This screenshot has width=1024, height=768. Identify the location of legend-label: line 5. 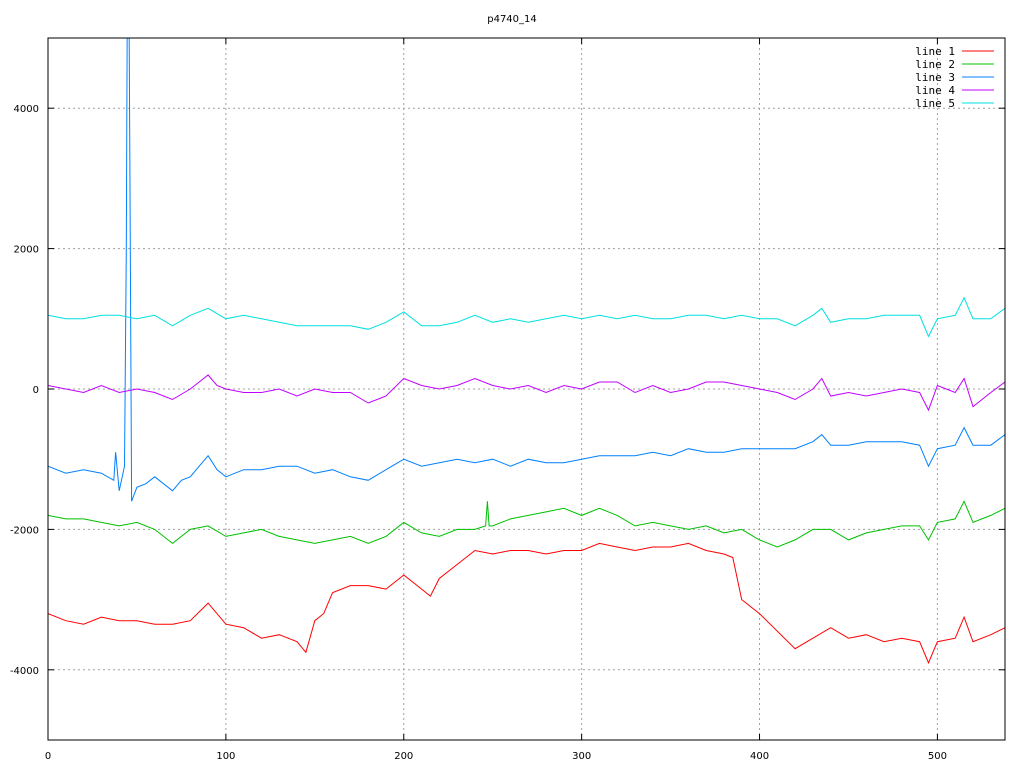
(935, 103).